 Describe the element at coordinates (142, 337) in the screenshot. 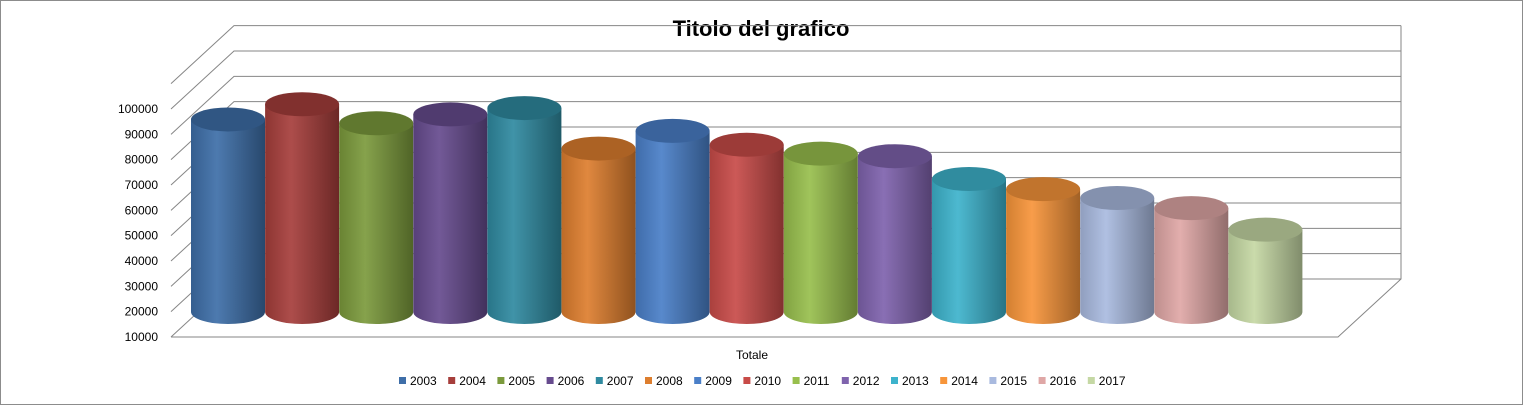

I see `y-tick-label: 10000` at that location.